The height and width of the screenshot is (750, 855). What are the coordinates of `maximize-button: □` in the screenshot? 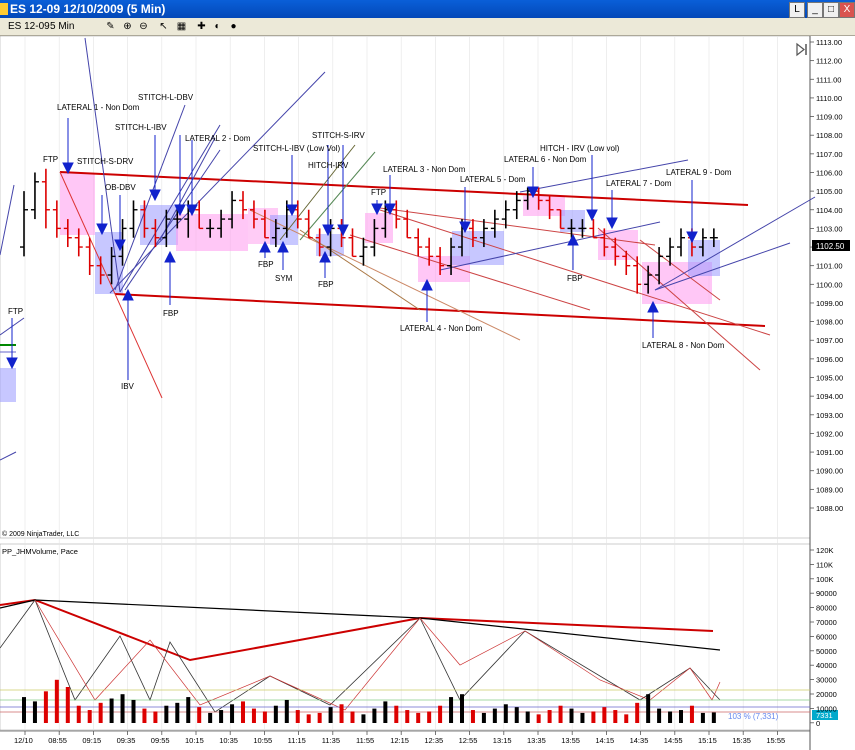 It's located at (831, 10).